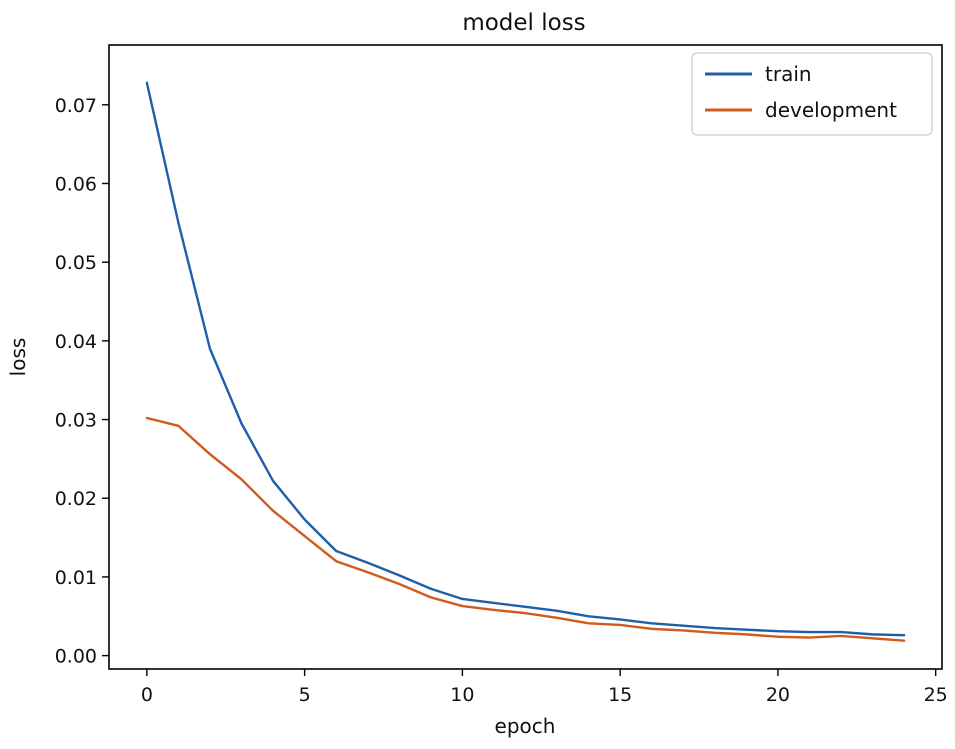  What do you see at coordinates (76, 342) in the screenshot?
I see `y-tick-label: 0.04` at bounding box center [76, 342].